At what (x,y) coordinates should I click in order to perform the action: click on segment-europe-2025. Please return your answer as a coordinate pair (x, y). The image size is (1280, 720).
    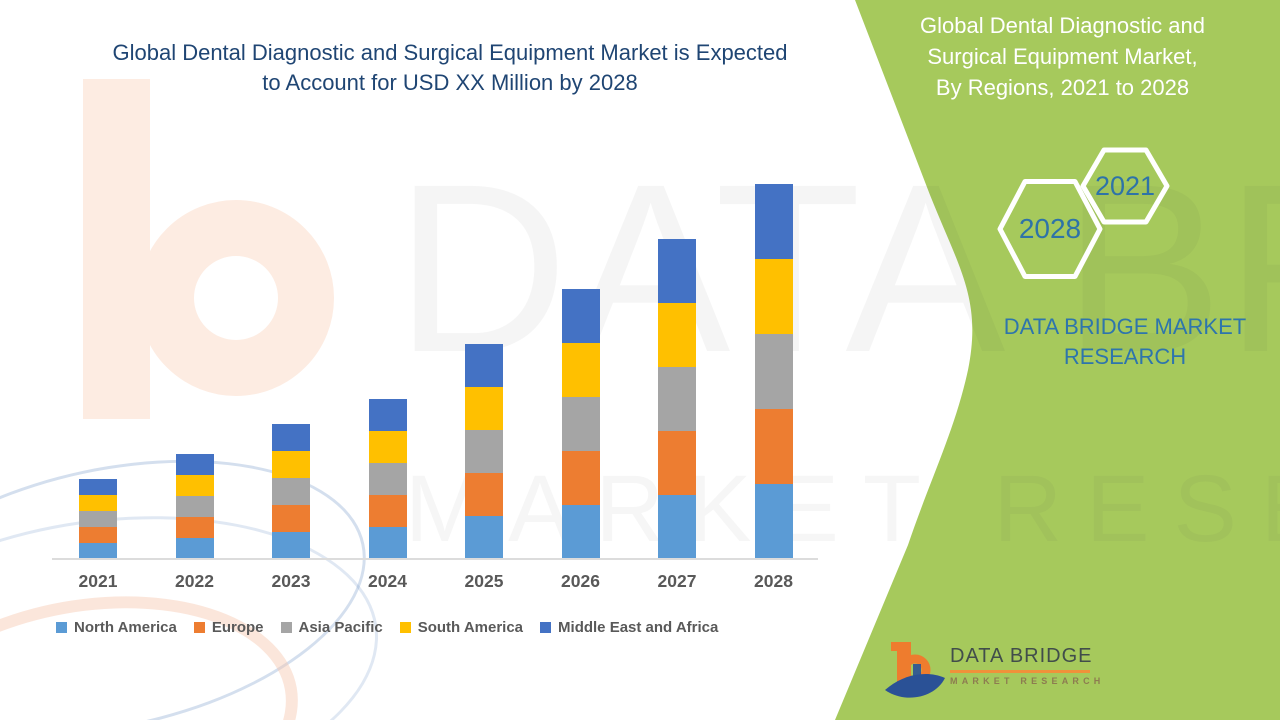
    Looking at the image, I should click on (484, 494).